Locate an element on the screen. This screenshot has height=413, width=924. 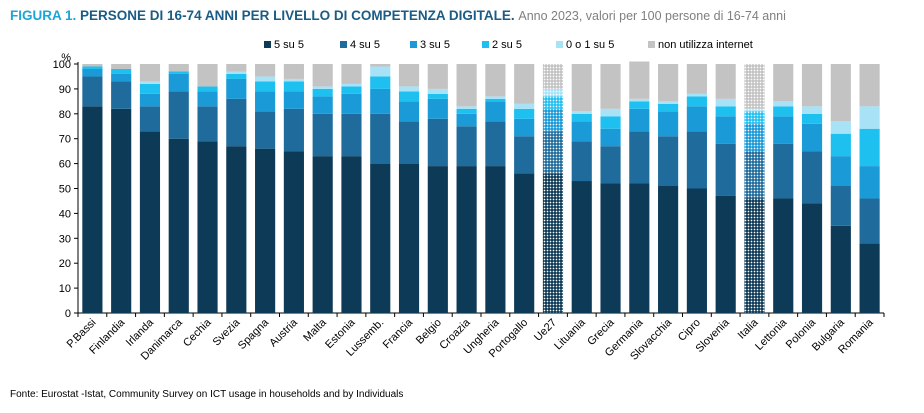
x-tick-label: Lettonia is located at coordinates (771, 334).